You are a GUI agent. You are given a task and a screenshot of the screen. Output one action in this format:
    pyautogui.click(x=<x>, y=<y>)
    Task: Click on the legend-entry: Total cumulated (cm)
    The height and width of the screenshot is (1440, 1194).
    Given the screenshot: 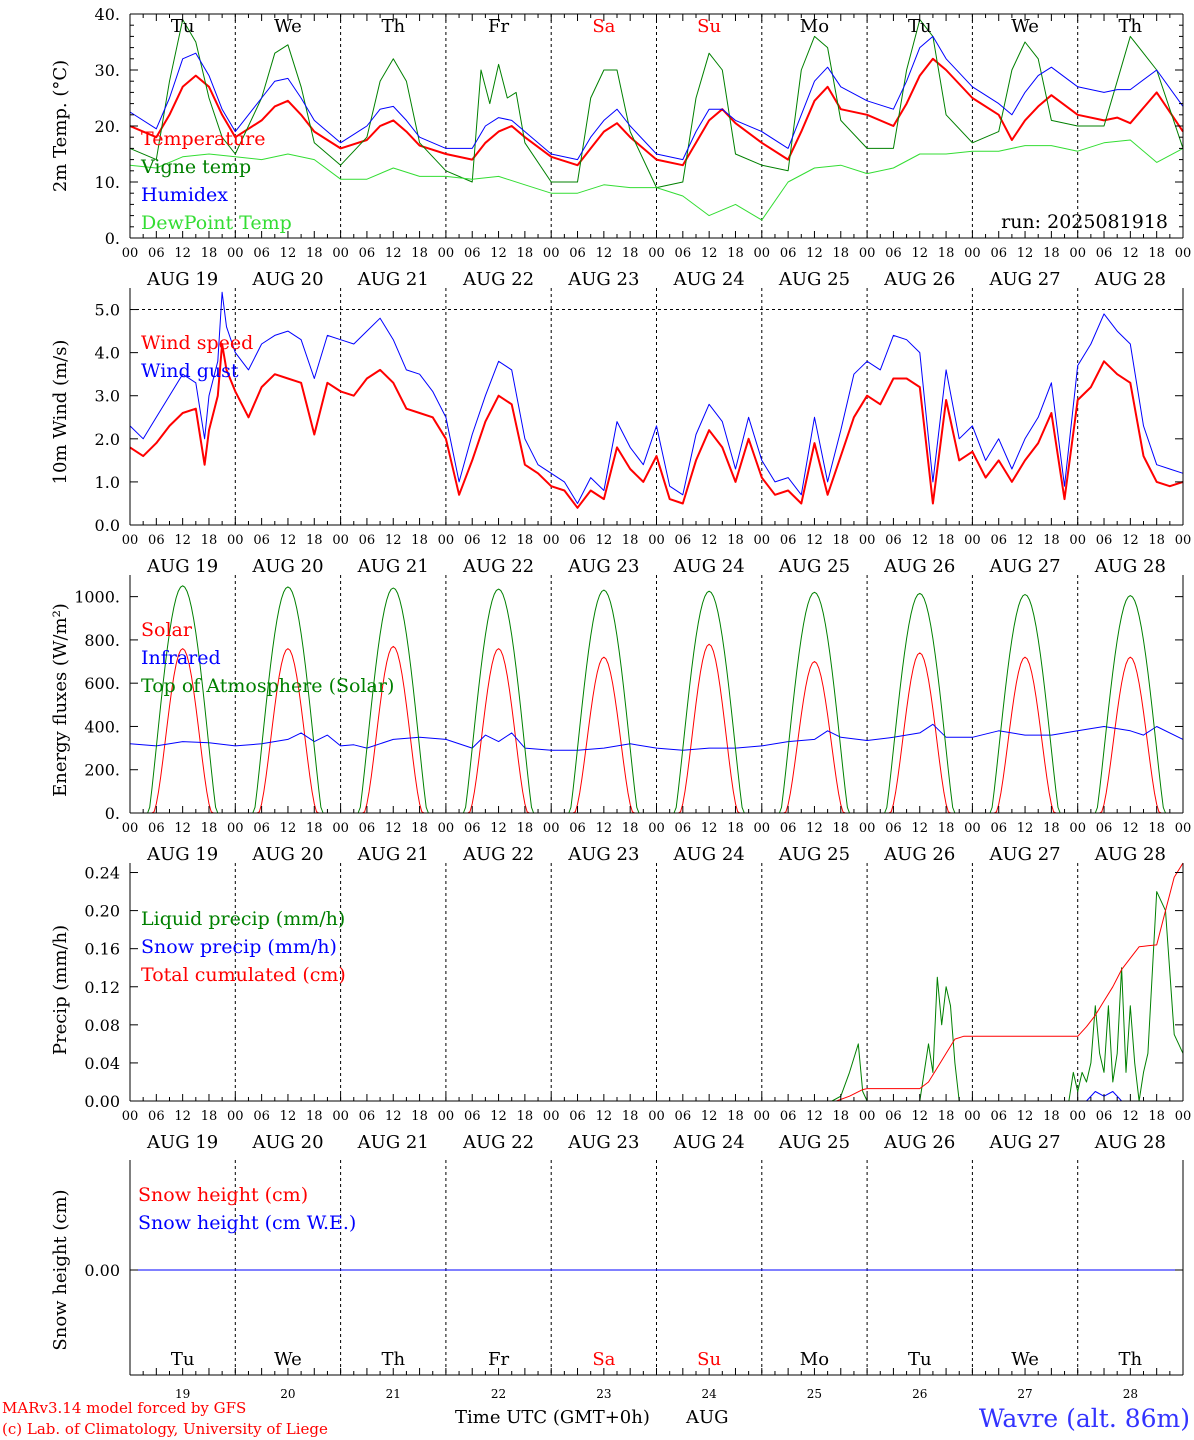 What is the action you would take?
    pyautogui.click(x=243, y=975)
    